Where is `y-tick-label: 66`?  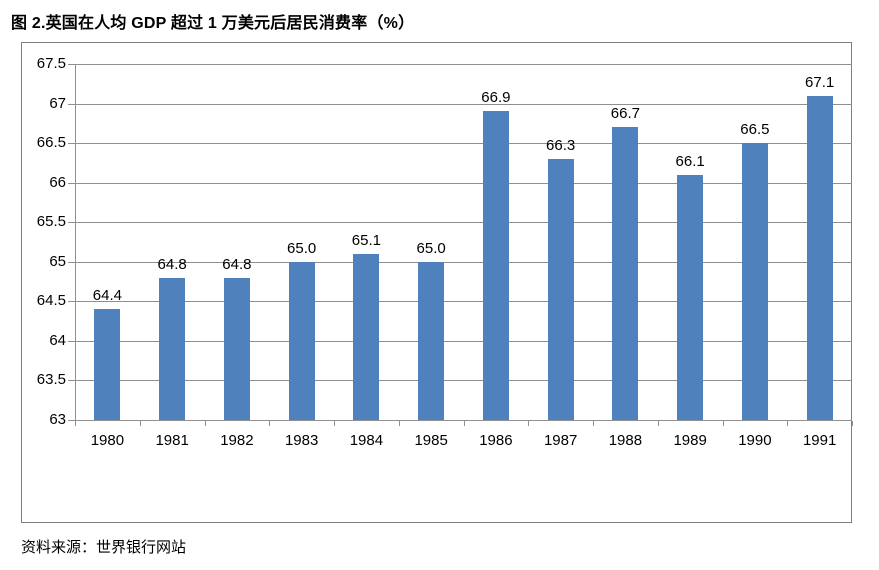 y-tick-label: 66 is located at coordinates (57, 182).